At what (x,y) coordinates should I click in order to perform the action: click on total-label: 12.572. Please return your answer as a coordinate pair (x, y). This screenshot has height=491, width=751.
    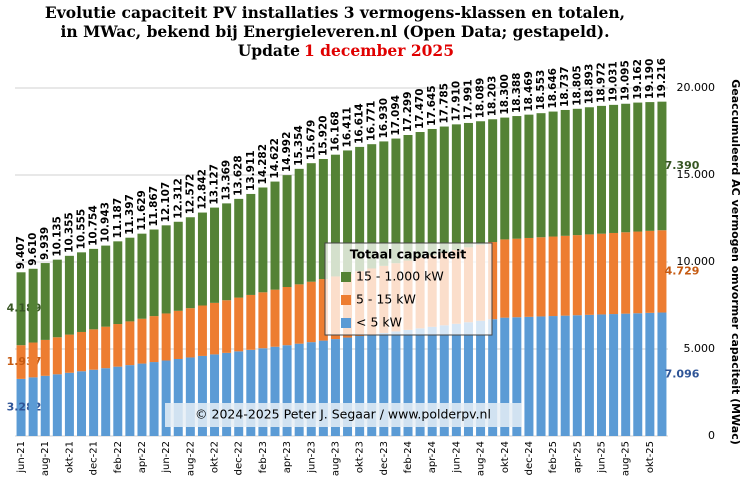
    Looking at the image, I should click on (190, 194).